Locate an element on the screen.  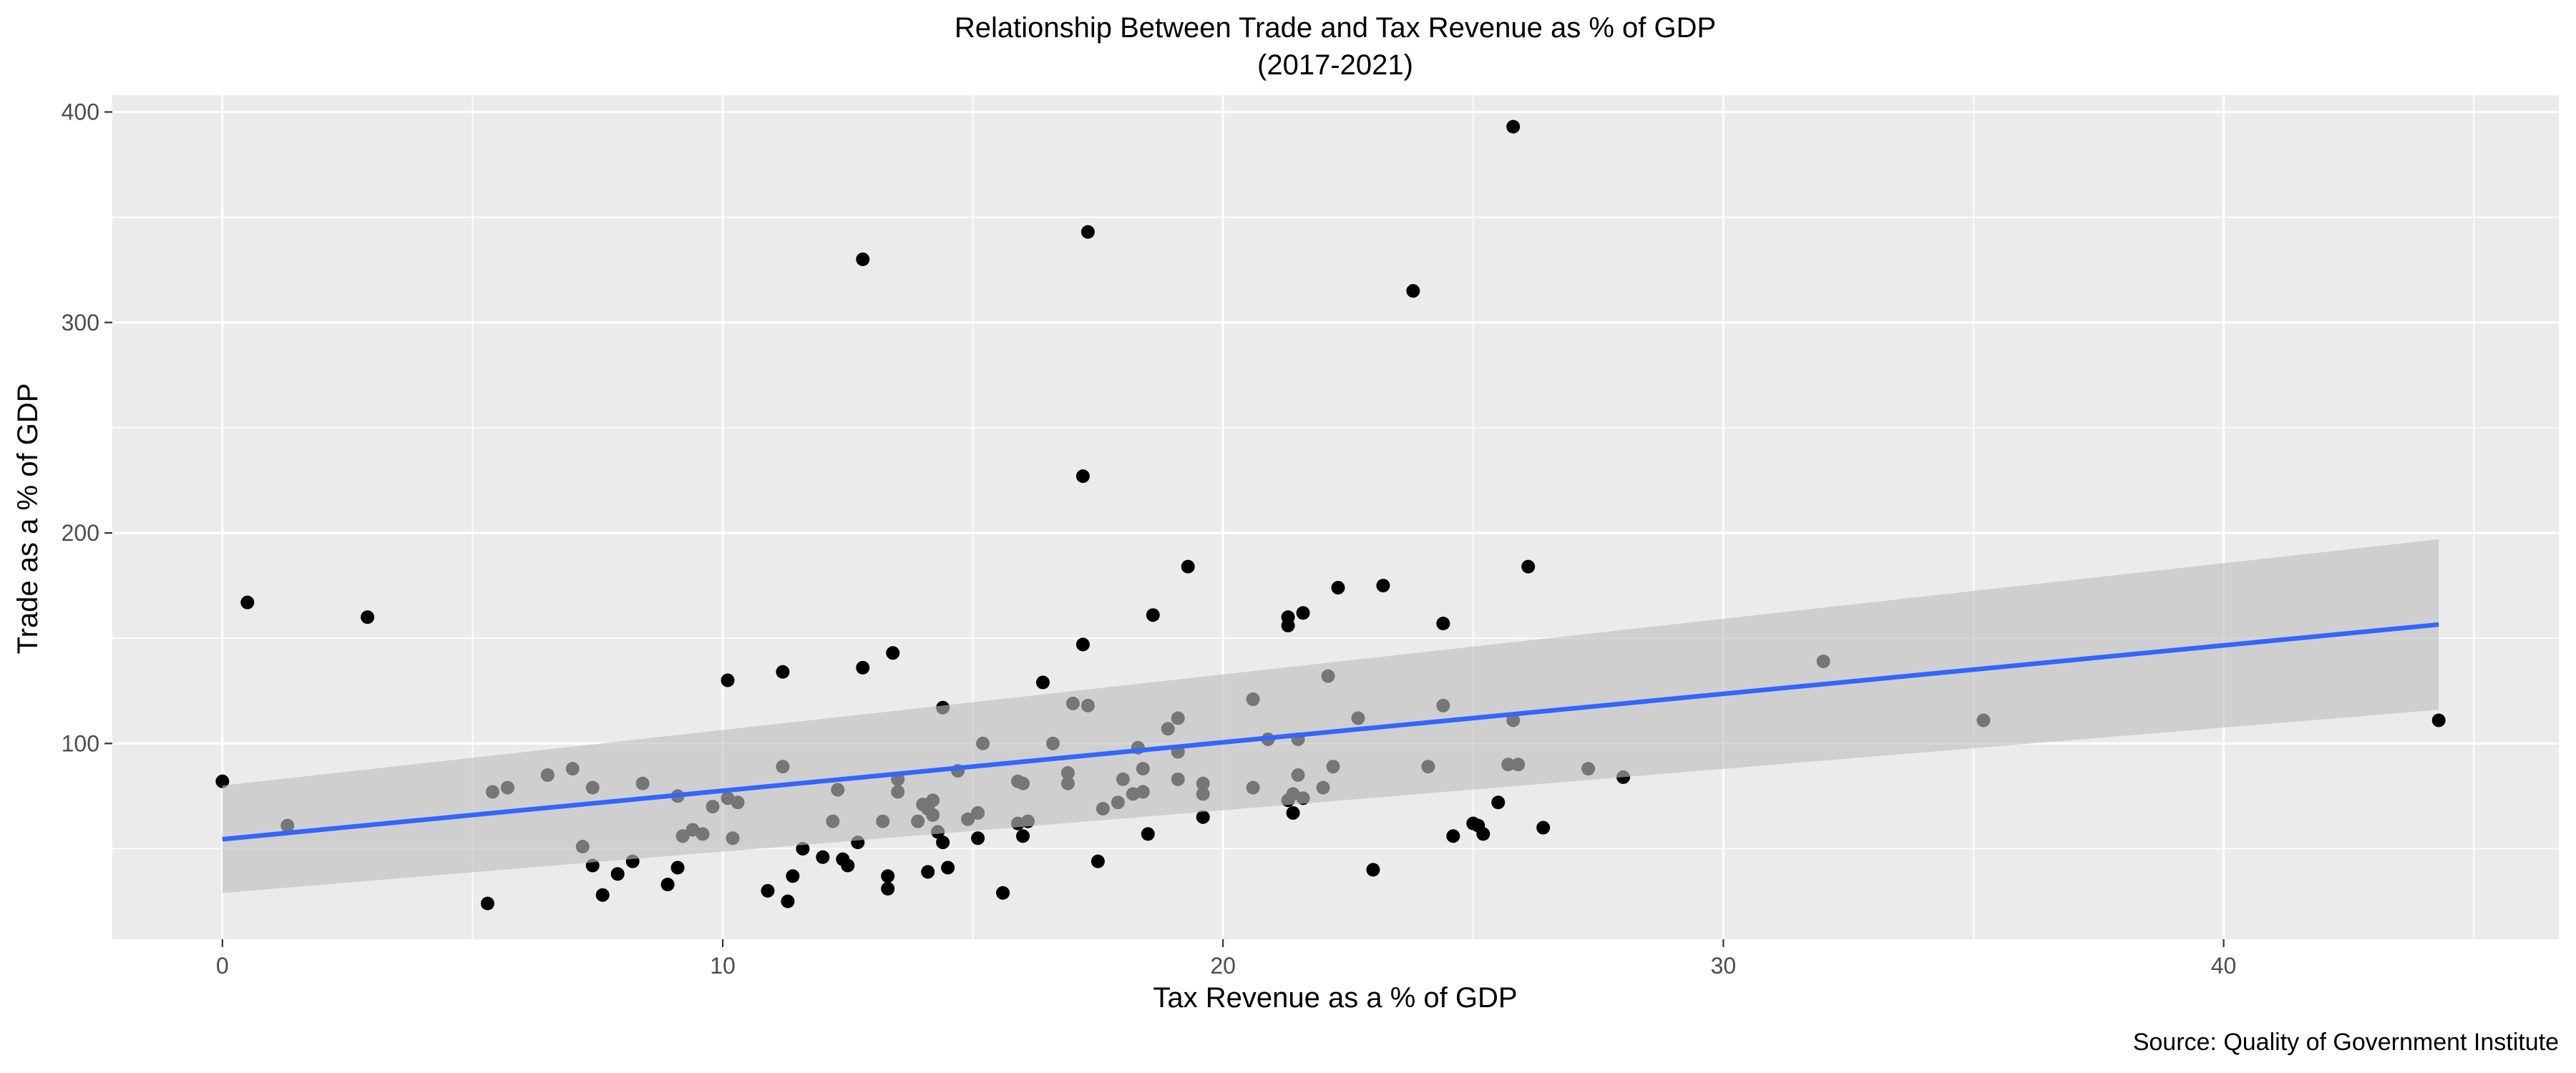
y-tick-label: 400 is located at coordinates (80, 112).